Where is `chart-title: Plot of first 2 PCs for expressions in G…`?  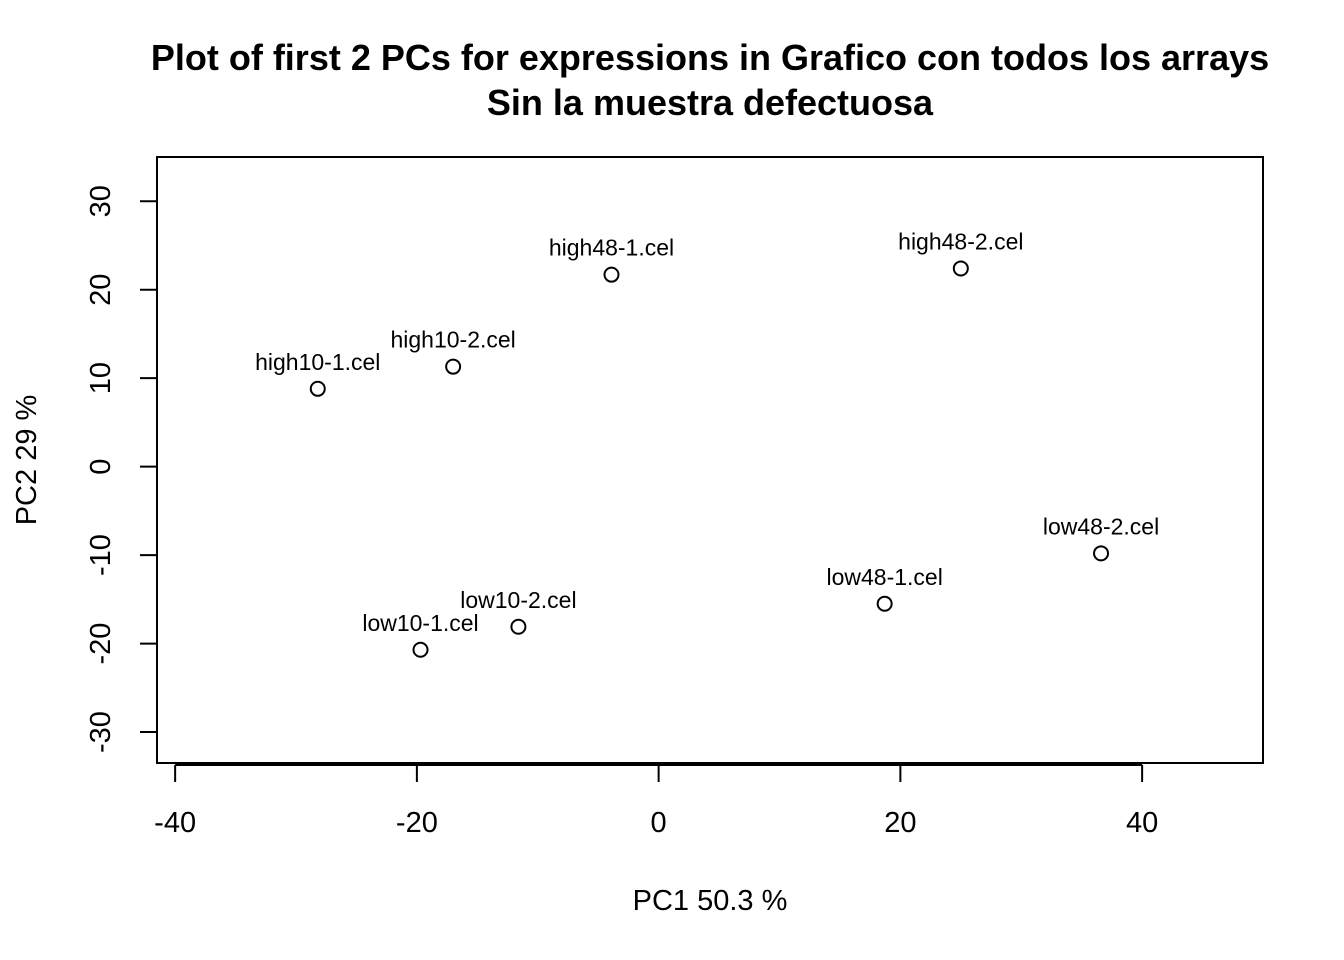 chart-title: Plot of first 2 PCs for expressions in G… is located at coordinates (710, 57).